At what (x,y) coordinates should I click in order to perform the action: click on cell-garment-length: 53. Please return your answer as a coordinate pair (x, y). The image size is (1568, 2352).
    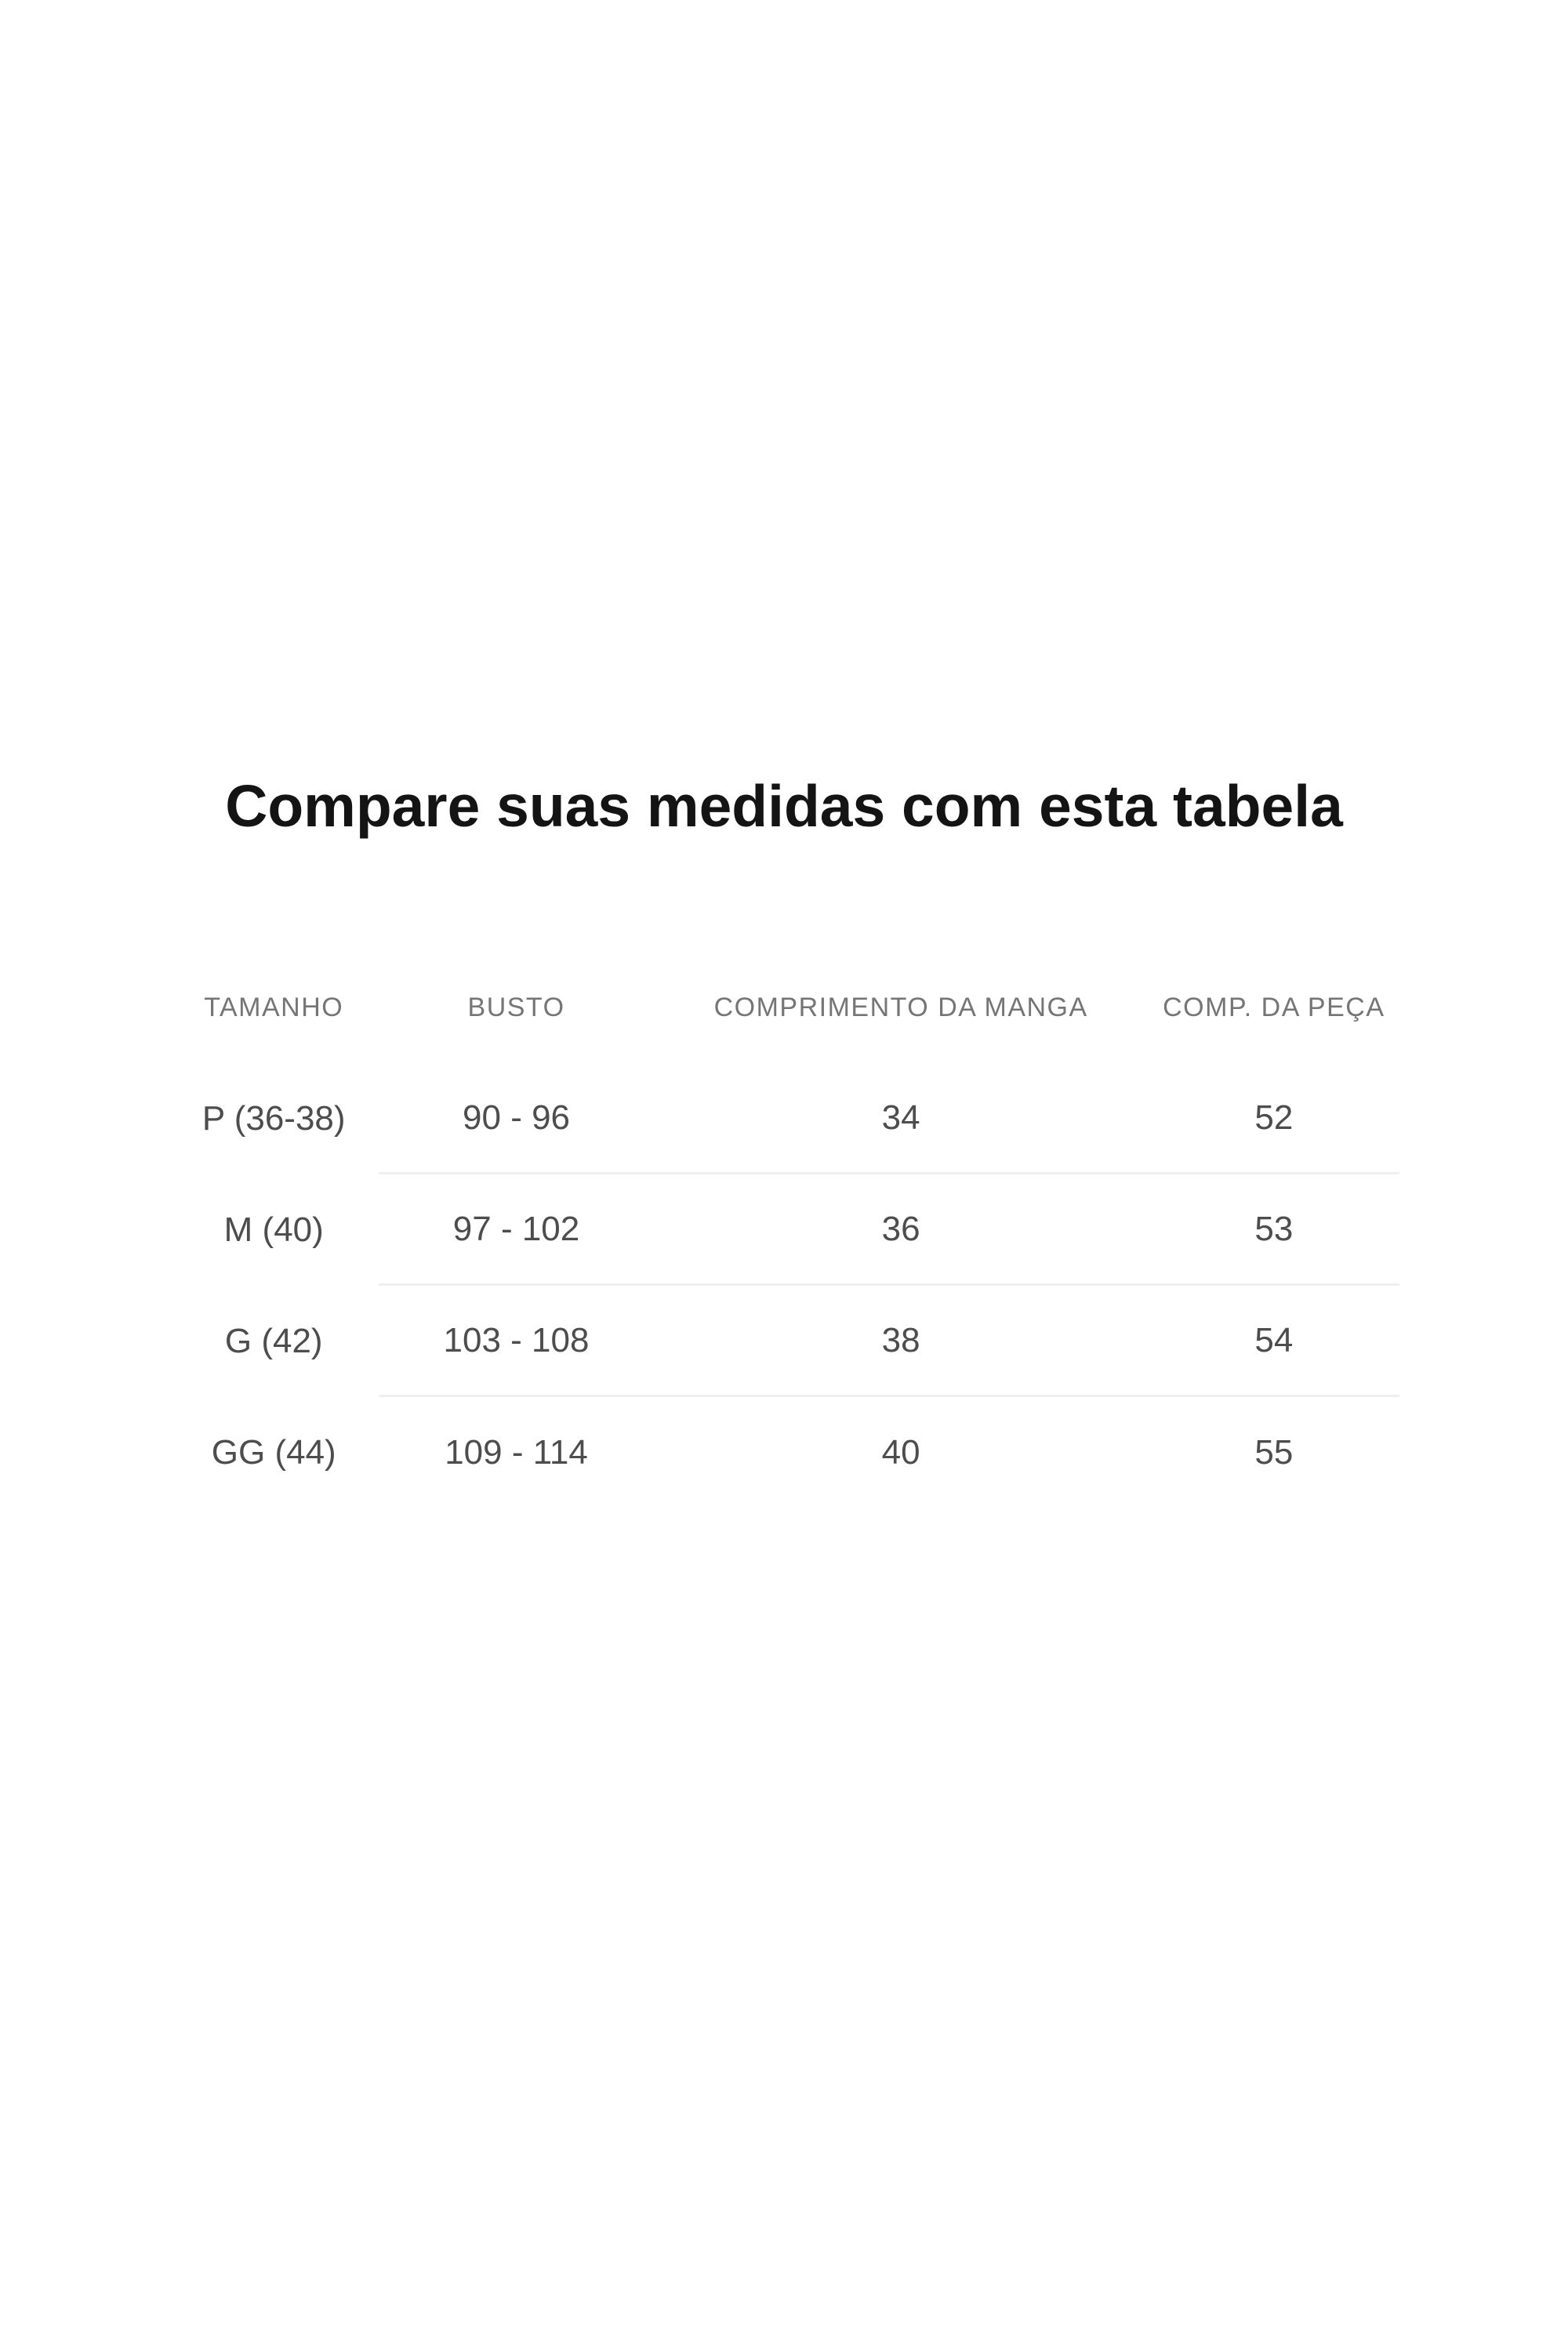
    Looking at the image, I should click on (1273, 1230).